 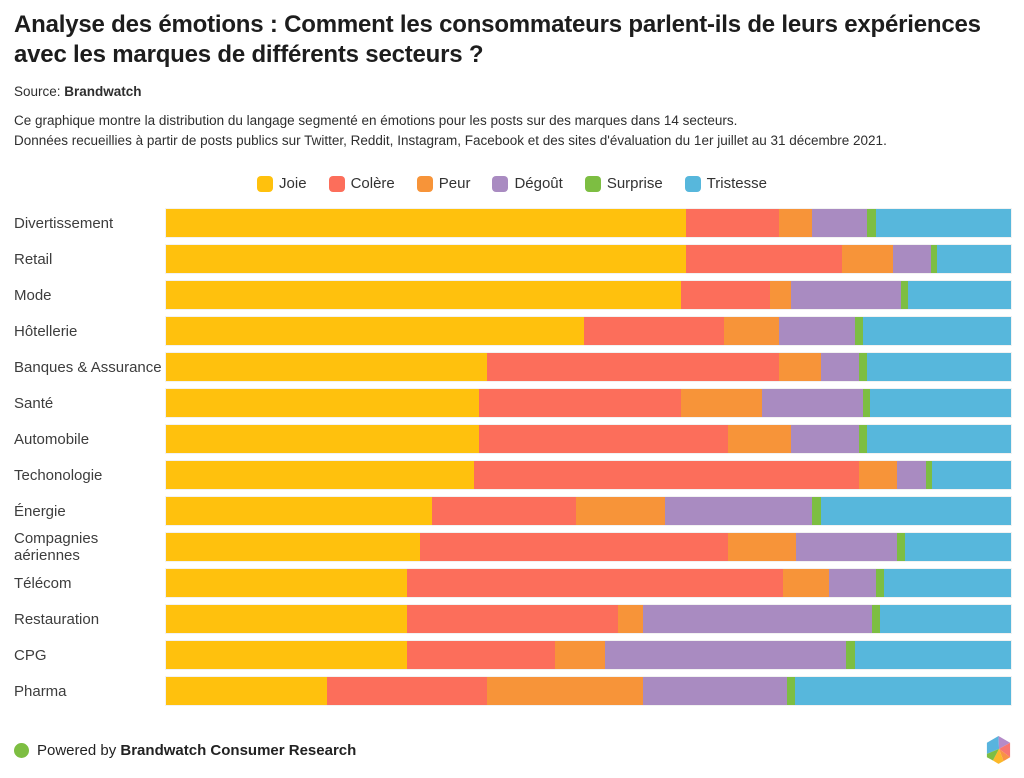 I want to click on chart-row: Télécom, so click(x=512, y=583).